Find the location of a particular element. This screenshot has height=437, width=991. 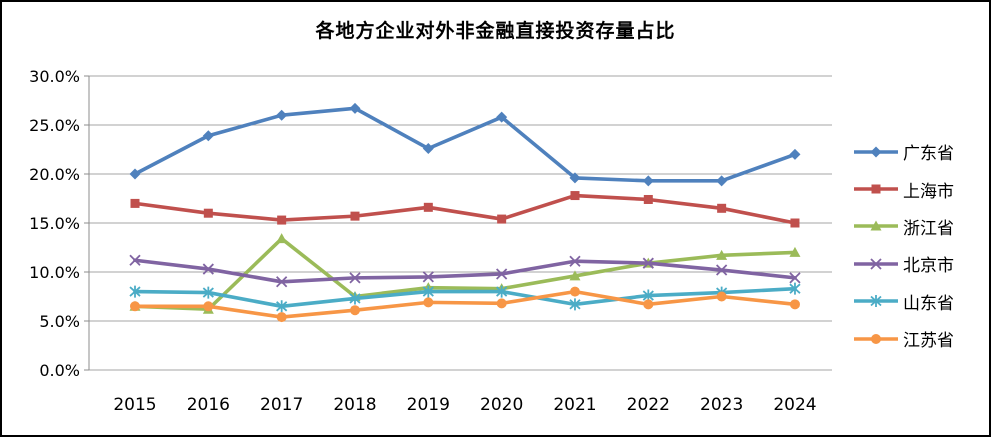

x-tick-label: 2022 is located at coordinates (648, 405).